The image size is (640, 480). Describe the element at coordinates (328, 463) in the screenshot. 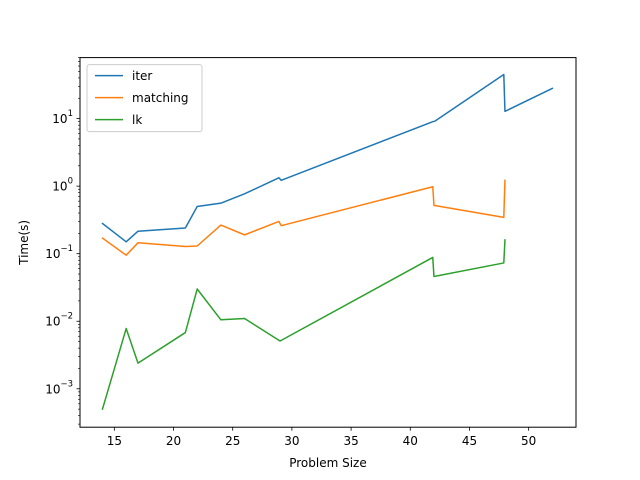

I see `x-axis-title: Problem Size` at that location.